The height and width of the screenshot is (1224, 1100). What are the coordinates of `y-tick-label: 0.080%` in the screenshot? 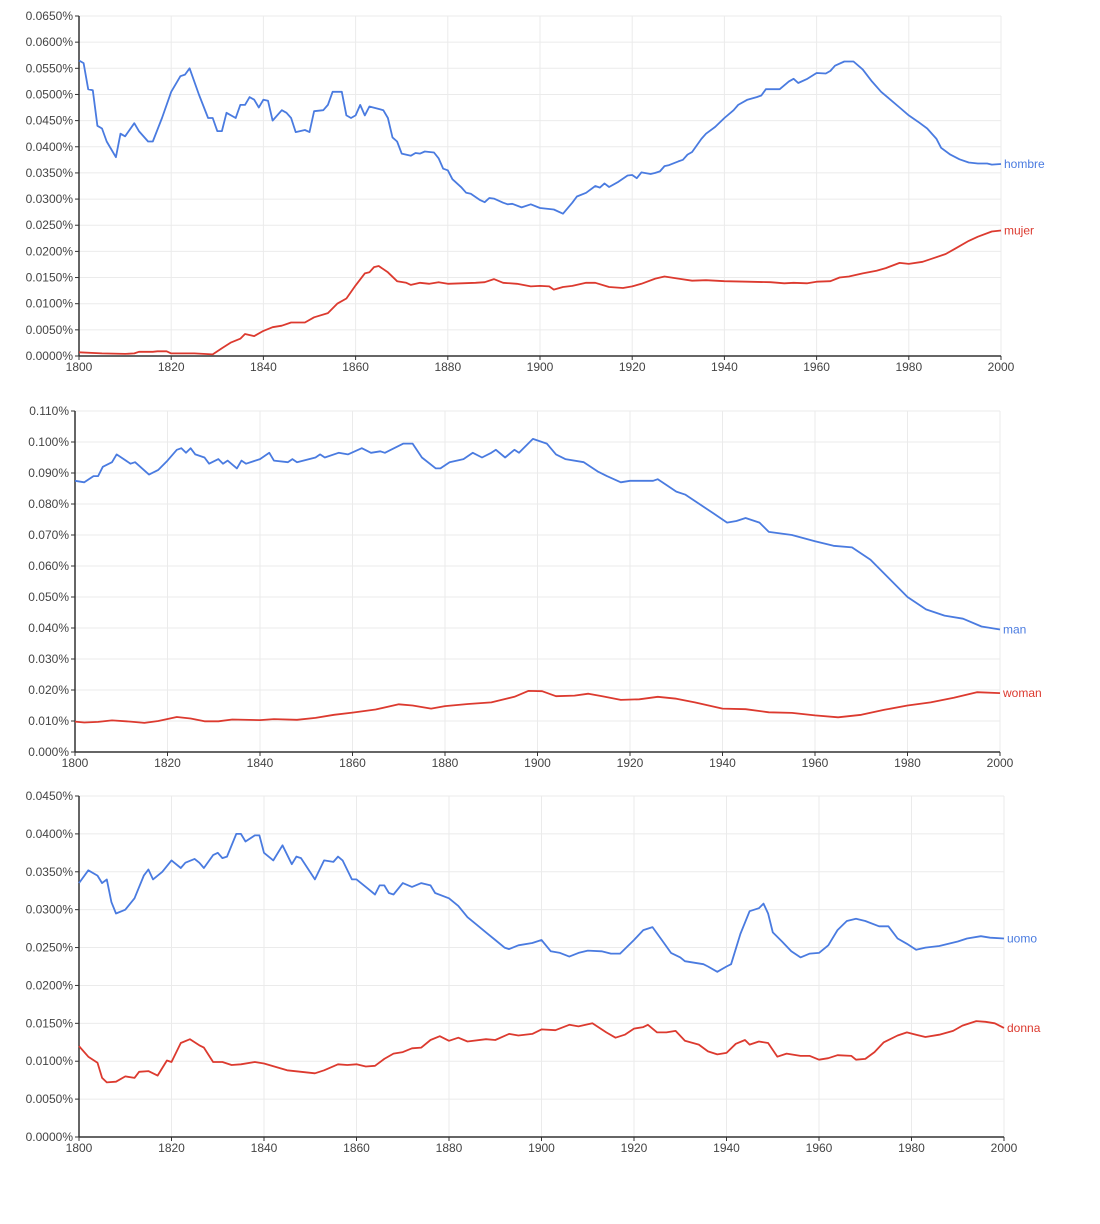 It's located at (48, 504).